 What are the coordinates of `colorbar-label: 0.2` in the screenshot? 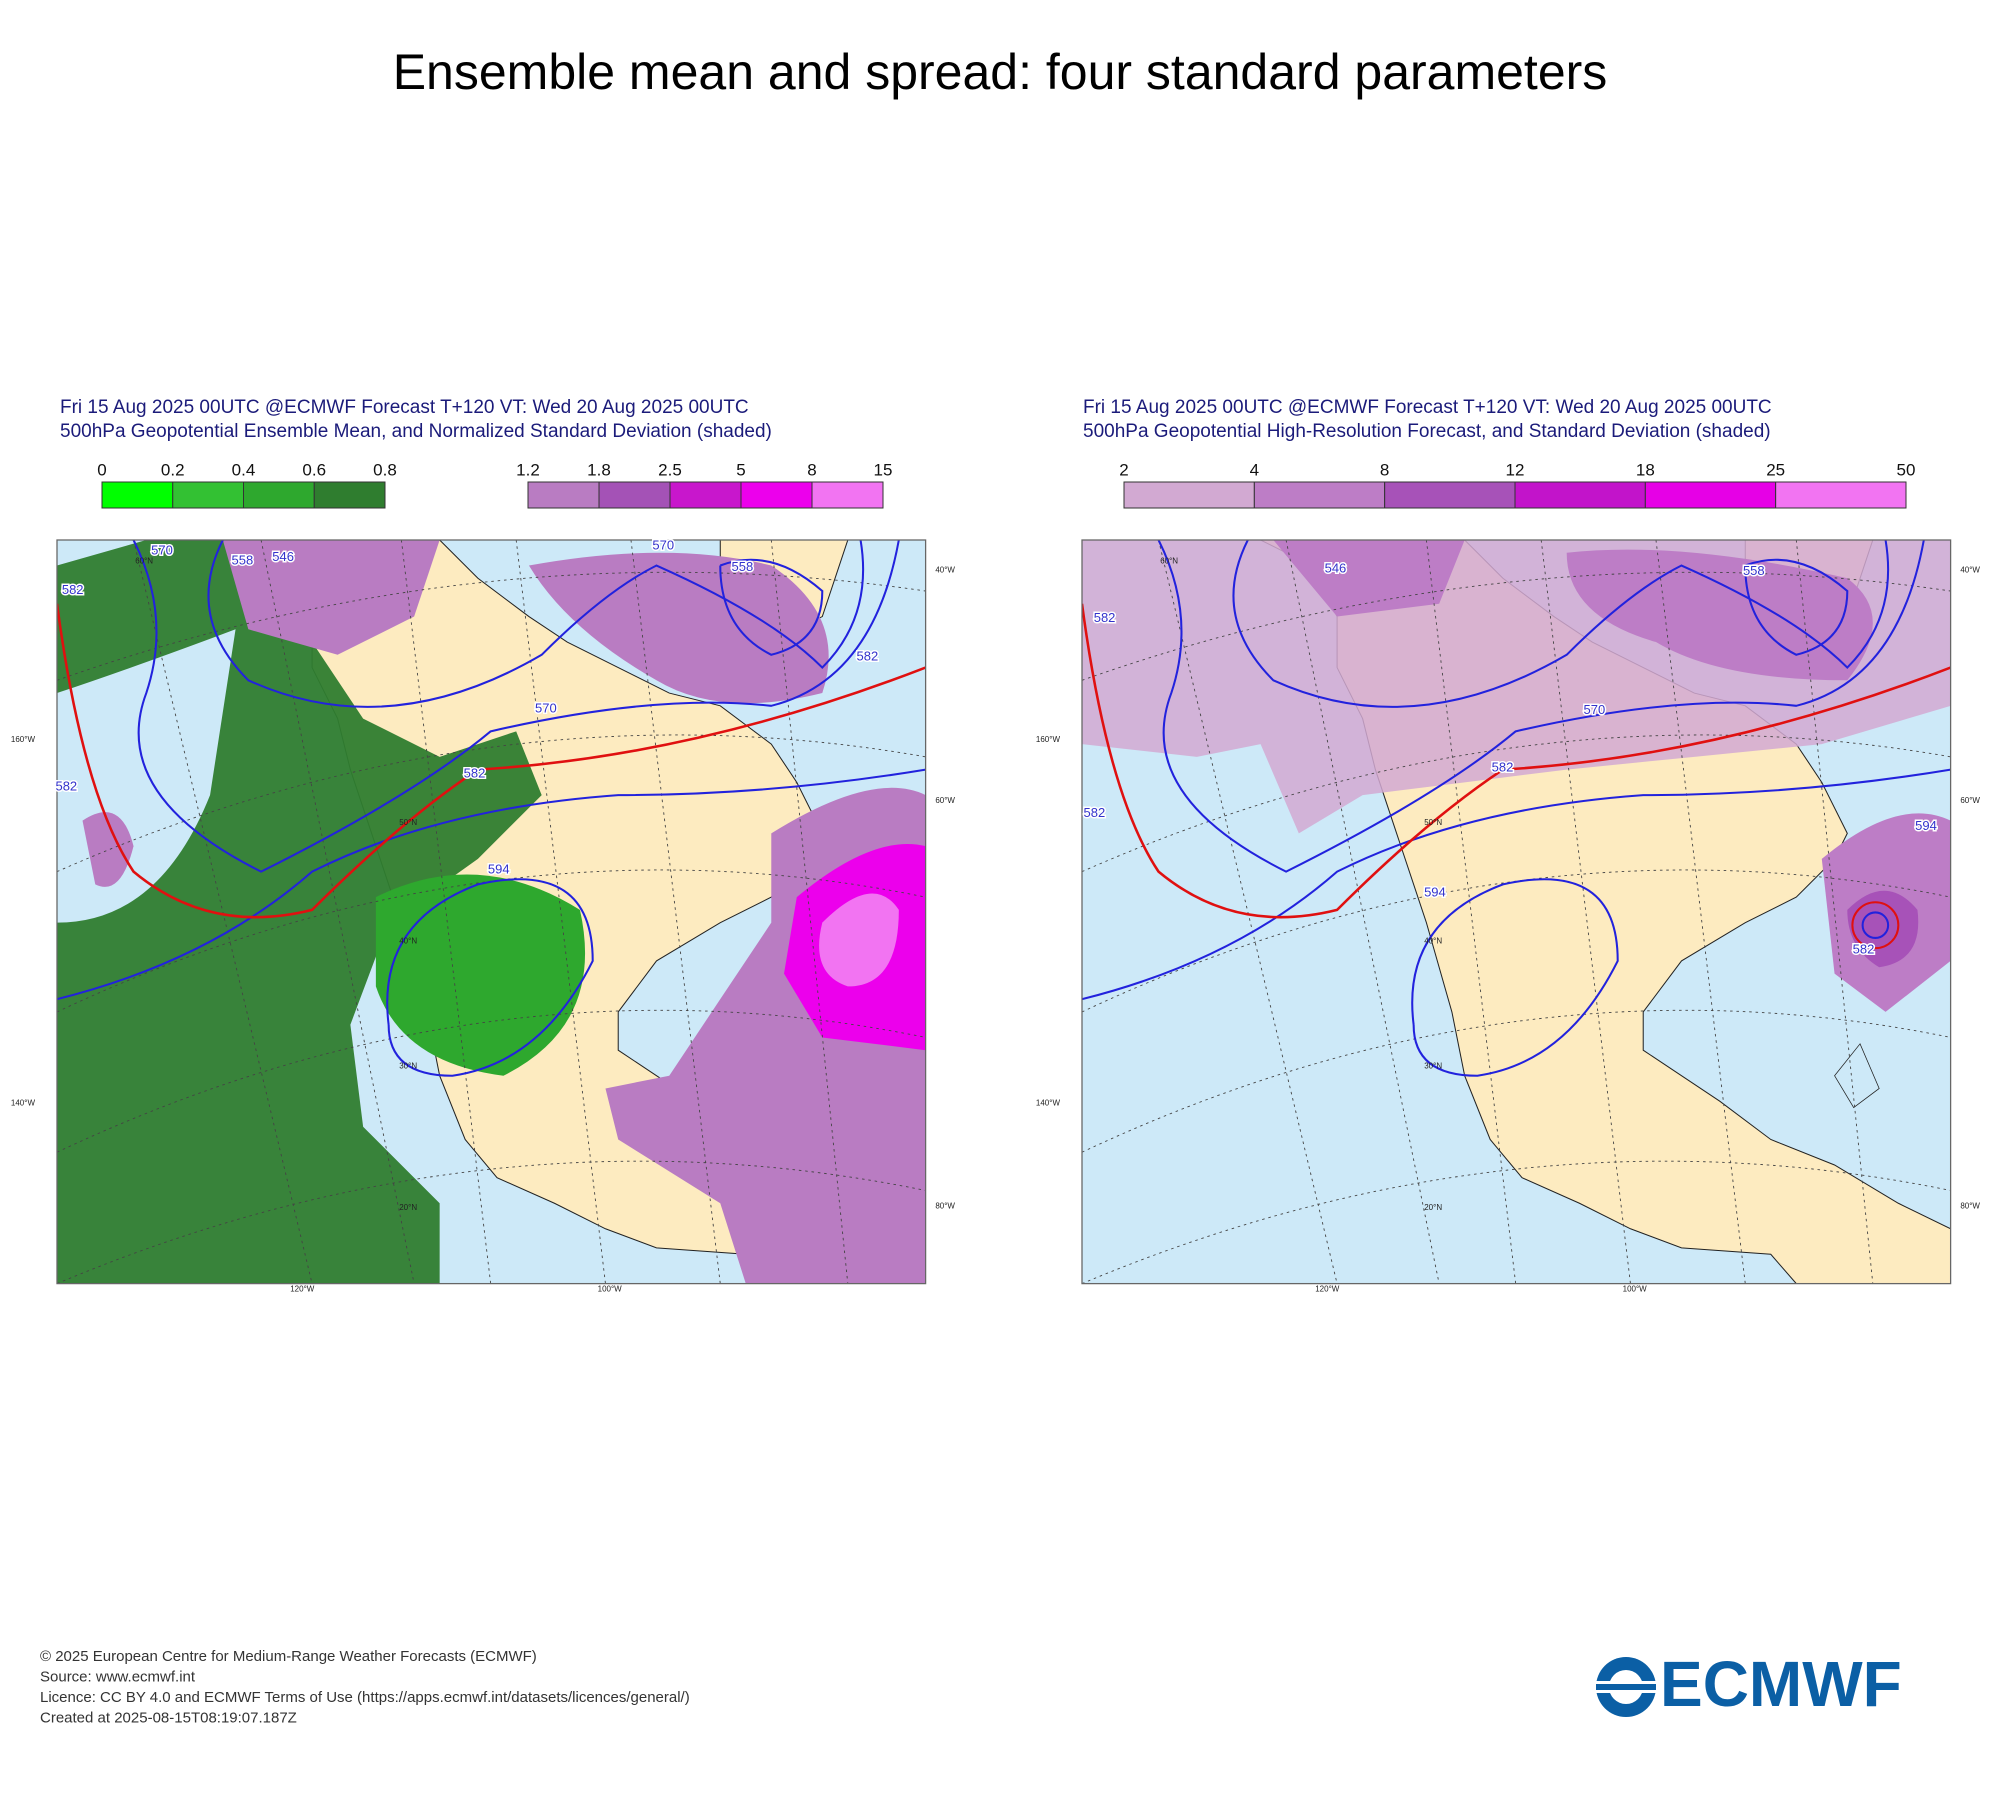 It's located at (173, 469).